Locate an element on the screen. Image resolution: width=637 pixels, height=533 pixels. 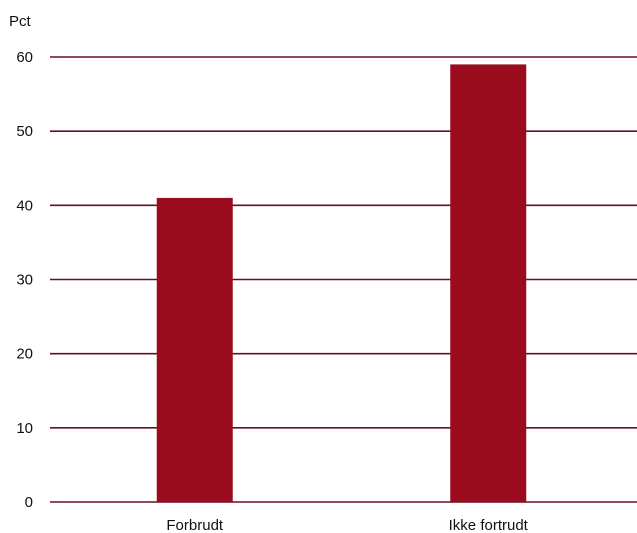
y-tick-label: 0 is located at coordinates (29, 502).